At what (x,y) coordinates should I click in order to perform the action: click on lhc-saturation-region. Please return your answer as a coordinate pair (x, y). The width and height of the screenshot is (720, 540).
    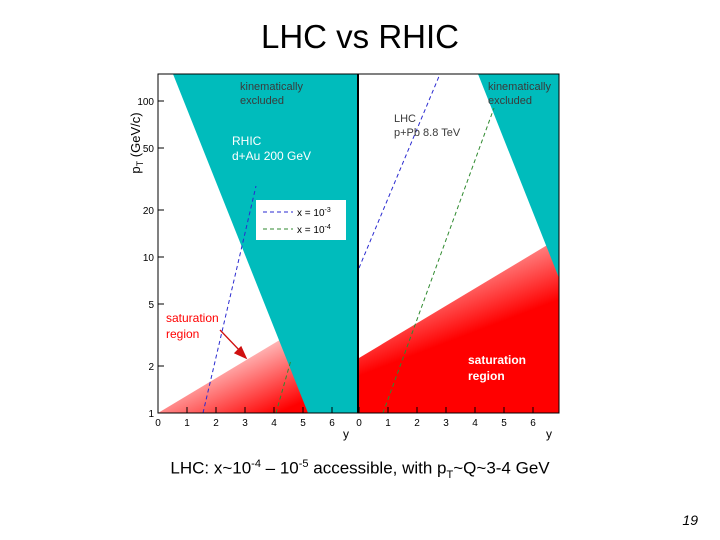
    Looking at the image, I should click on (459, 325).